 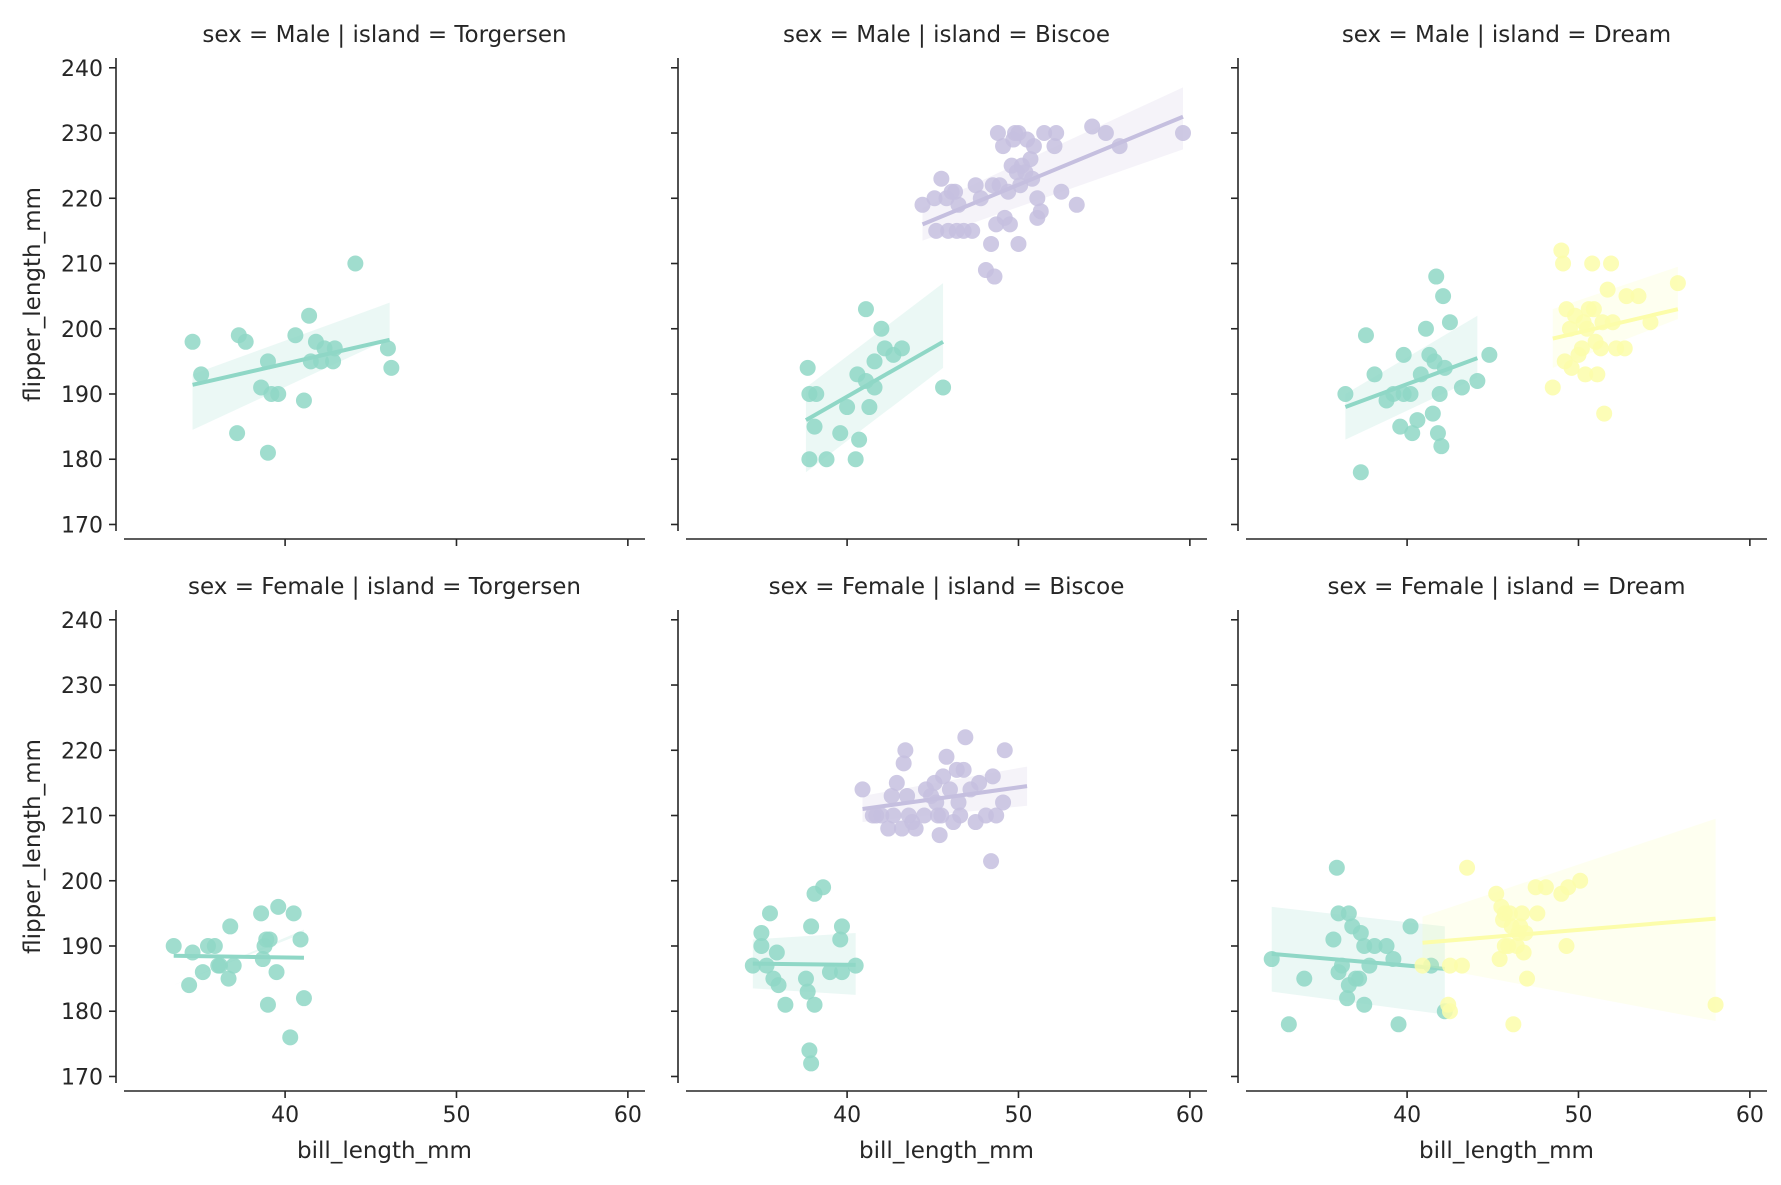 I want to click on facet-panel: sex = Male | island = Dream, so click(x=1499, y=284).